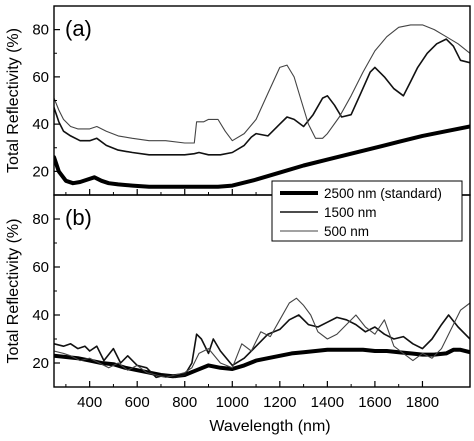 This screenshot has height=441, width=474. Describe the element at coordinates (346, 231) in the screenshot. I see `legend-label: 500 nm` at that location.